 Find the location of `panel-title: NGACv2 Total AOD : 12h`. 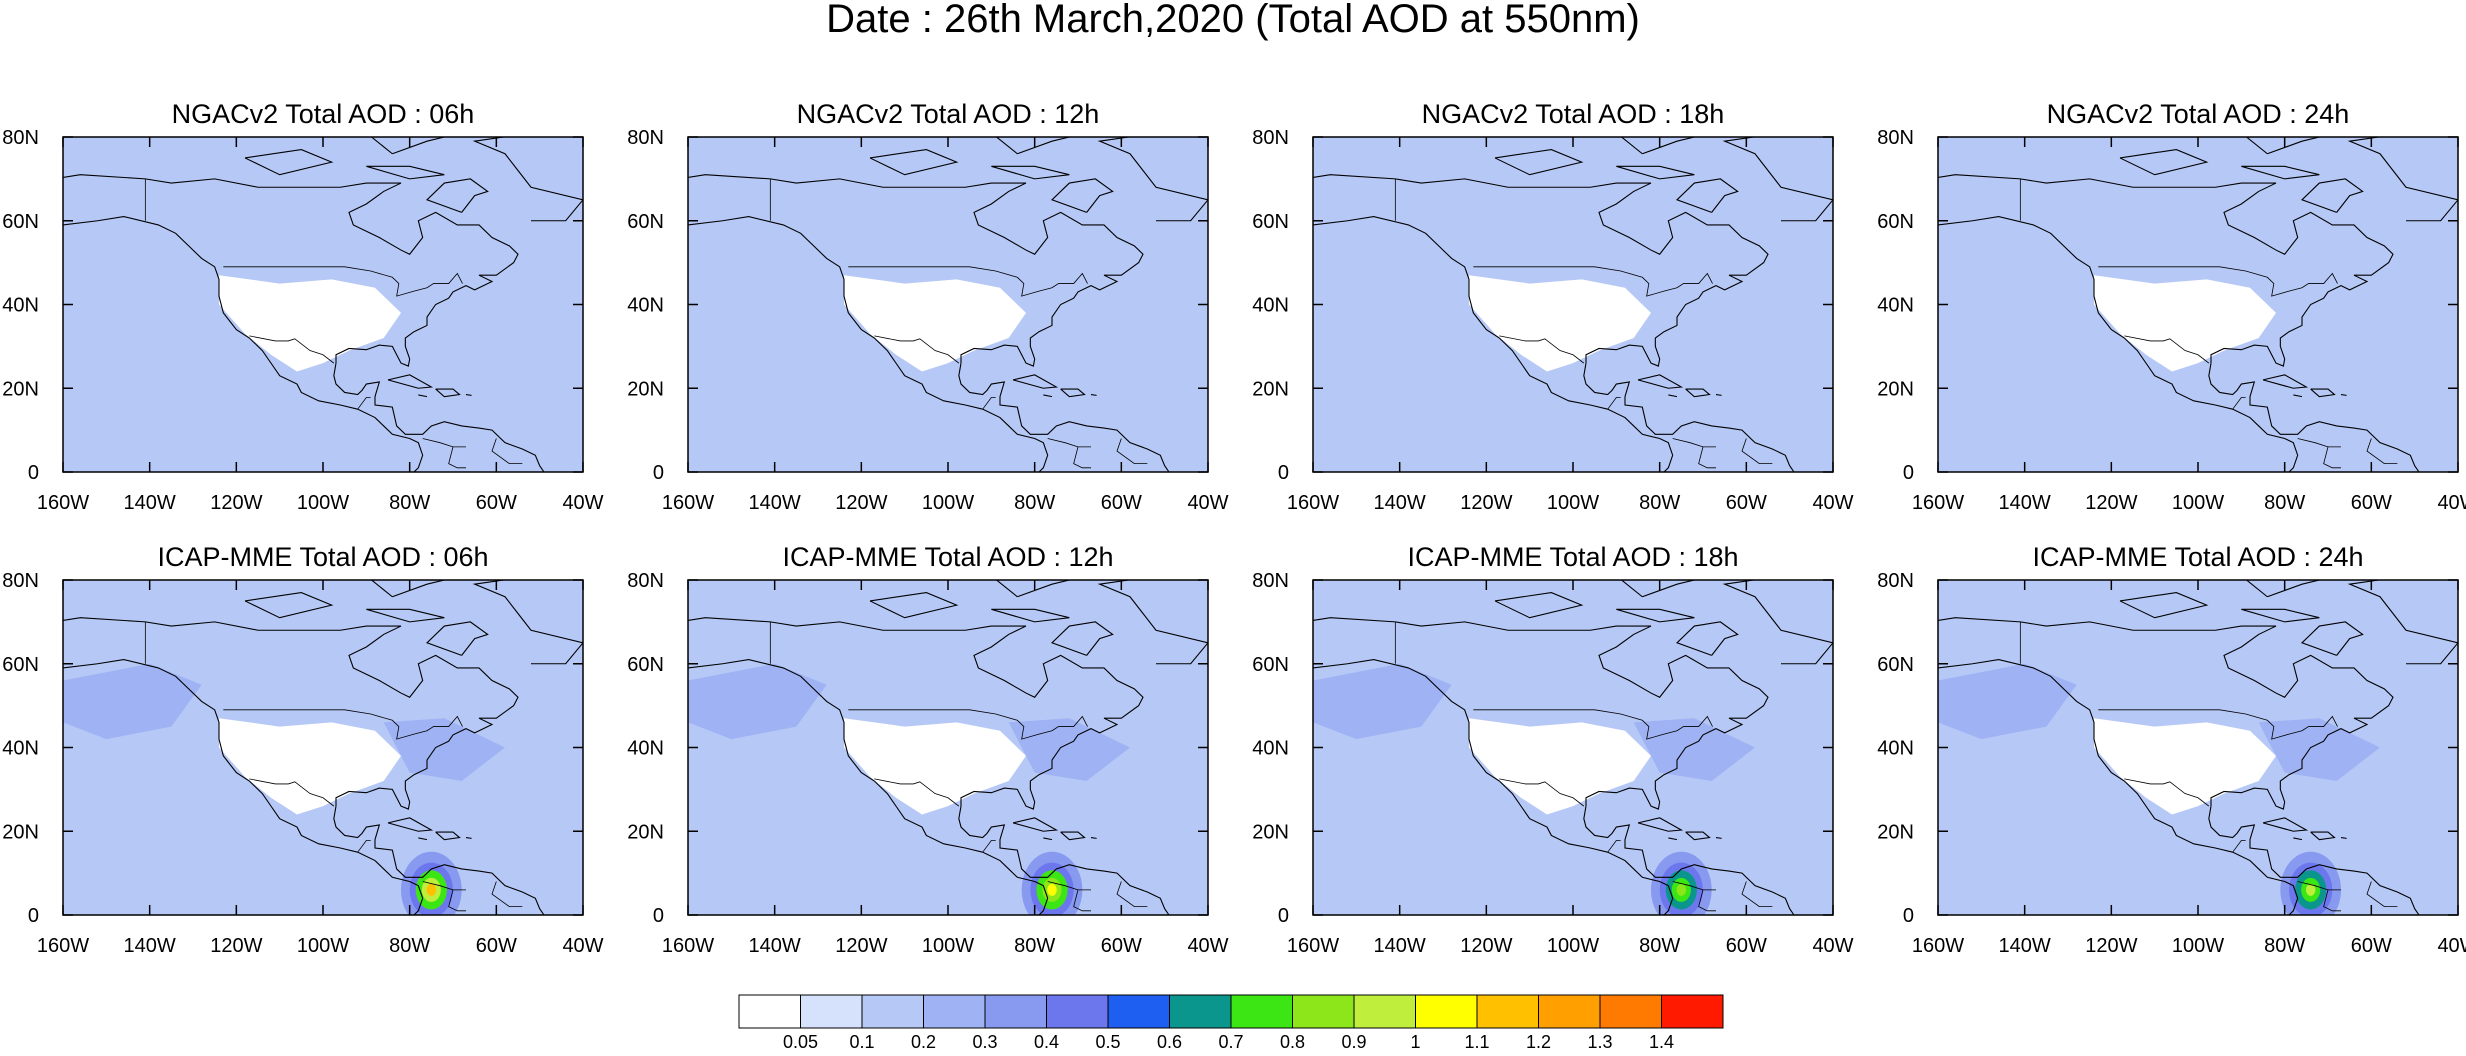

panel-title: NGACv2 Total AOD : 12h is located at coordinates (948, 114).